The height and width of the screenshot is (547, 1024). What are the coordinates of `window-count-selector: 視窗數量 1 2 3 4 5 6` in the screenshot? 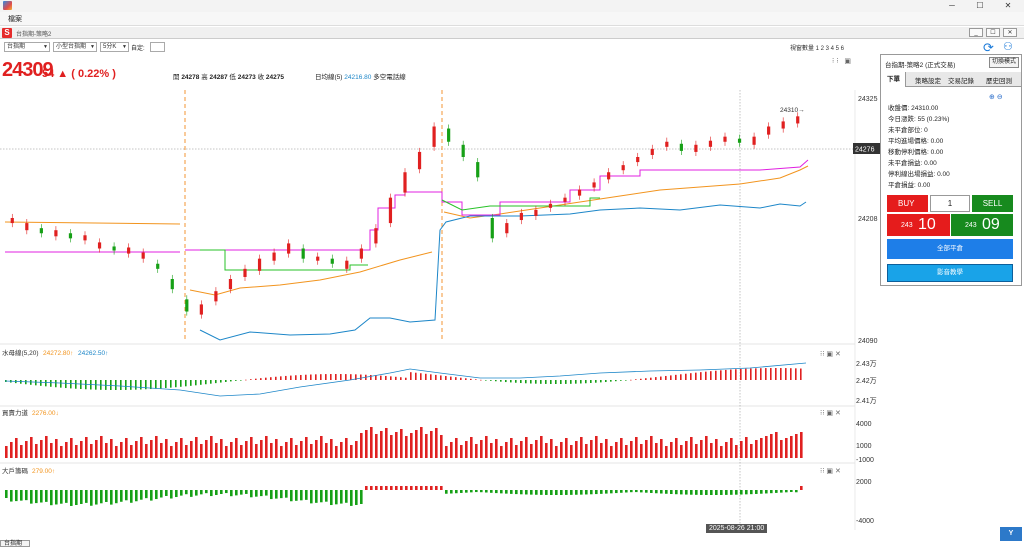 It's located at (817, 49).